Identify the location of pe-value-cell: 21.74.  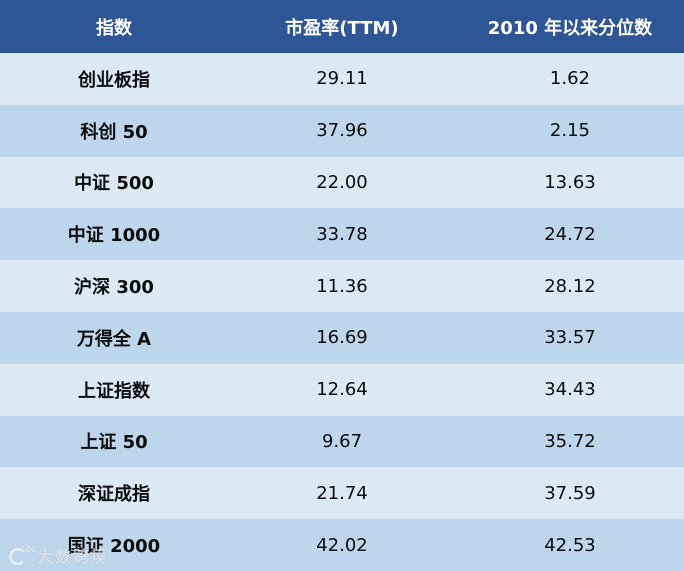
(342, 493).